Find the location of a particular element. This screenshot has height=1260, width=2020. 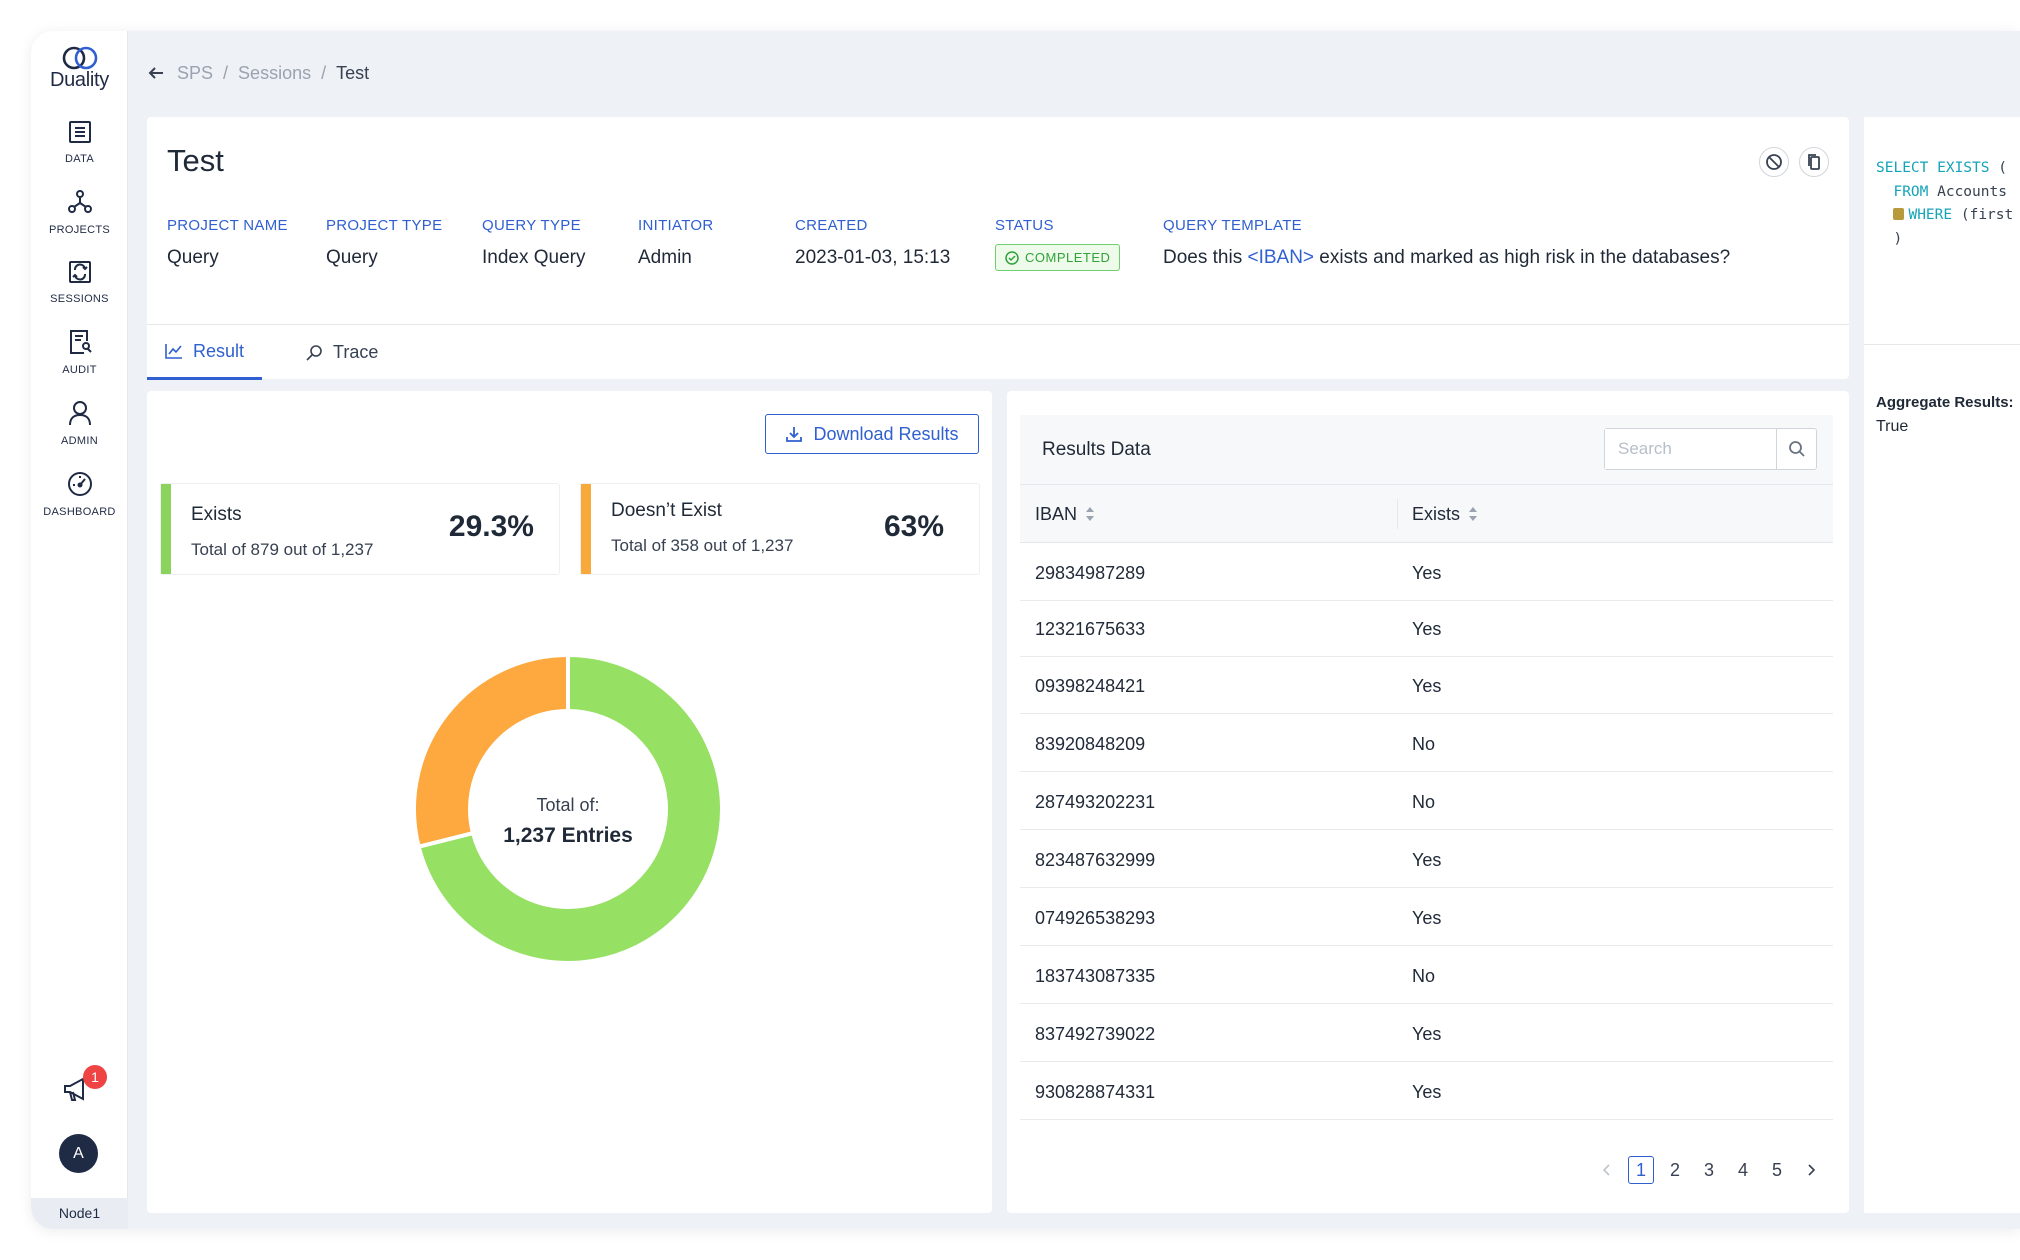

tab-result: Result is located at coordinates (205, 352).